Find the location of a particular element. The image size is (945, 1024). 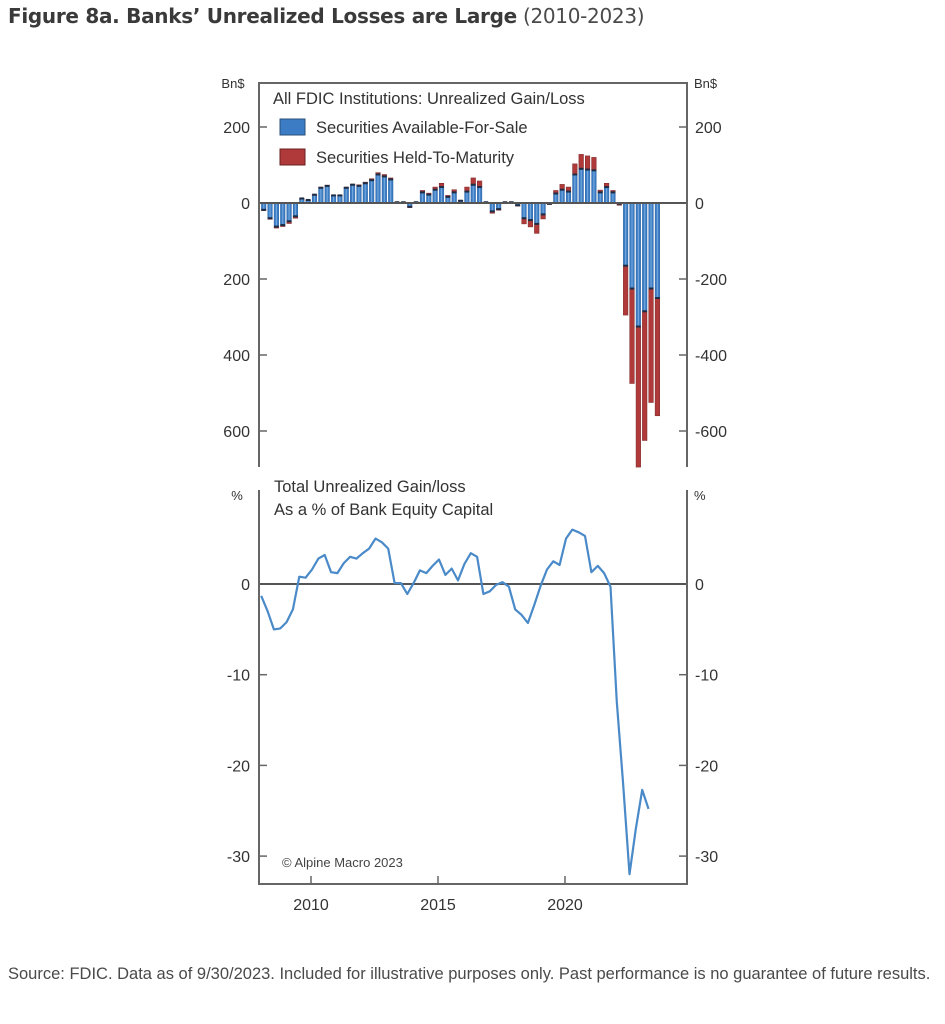

bottom-ytick-label-left: -20 is located at coordinates (238, 766).